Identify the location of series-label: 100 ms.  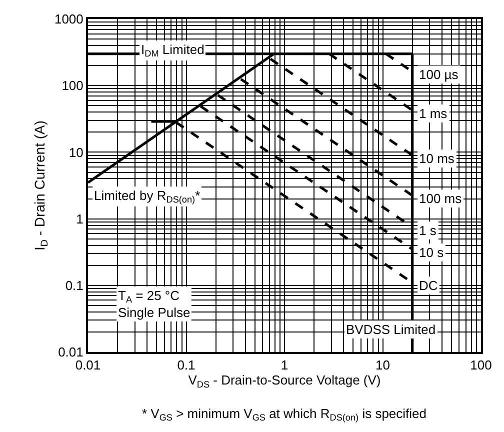
(440, 198).